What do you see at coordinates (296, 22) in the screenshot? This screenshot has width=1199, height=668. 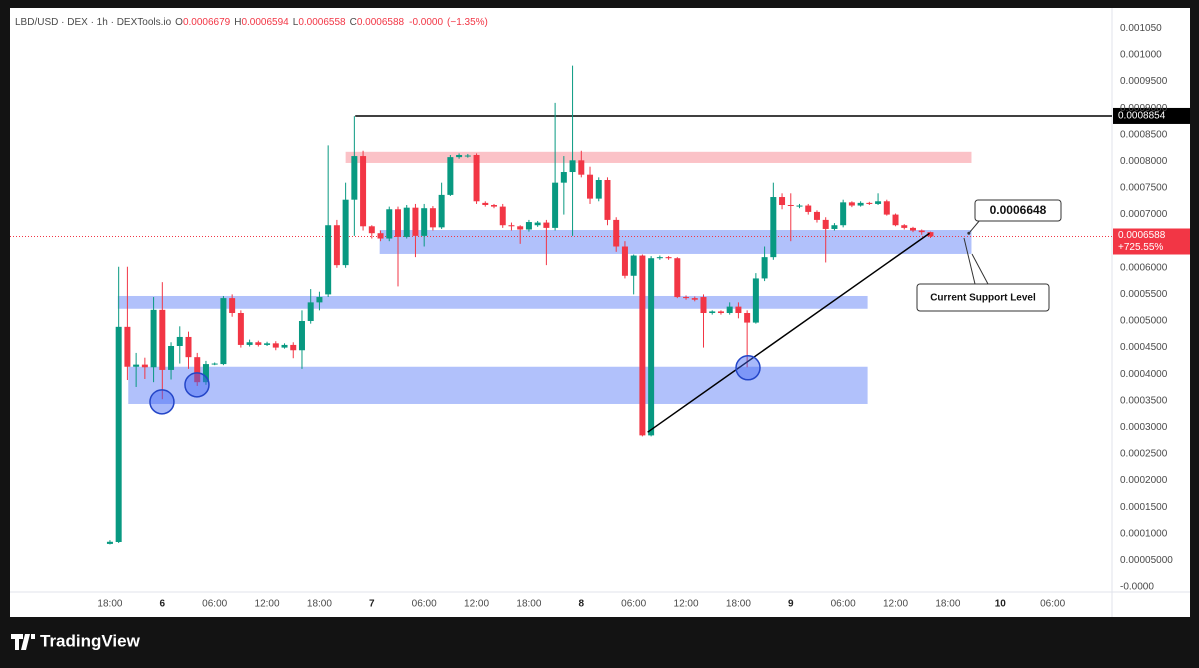 I see `ohlc-key: L` at bounding box center [296, 22].